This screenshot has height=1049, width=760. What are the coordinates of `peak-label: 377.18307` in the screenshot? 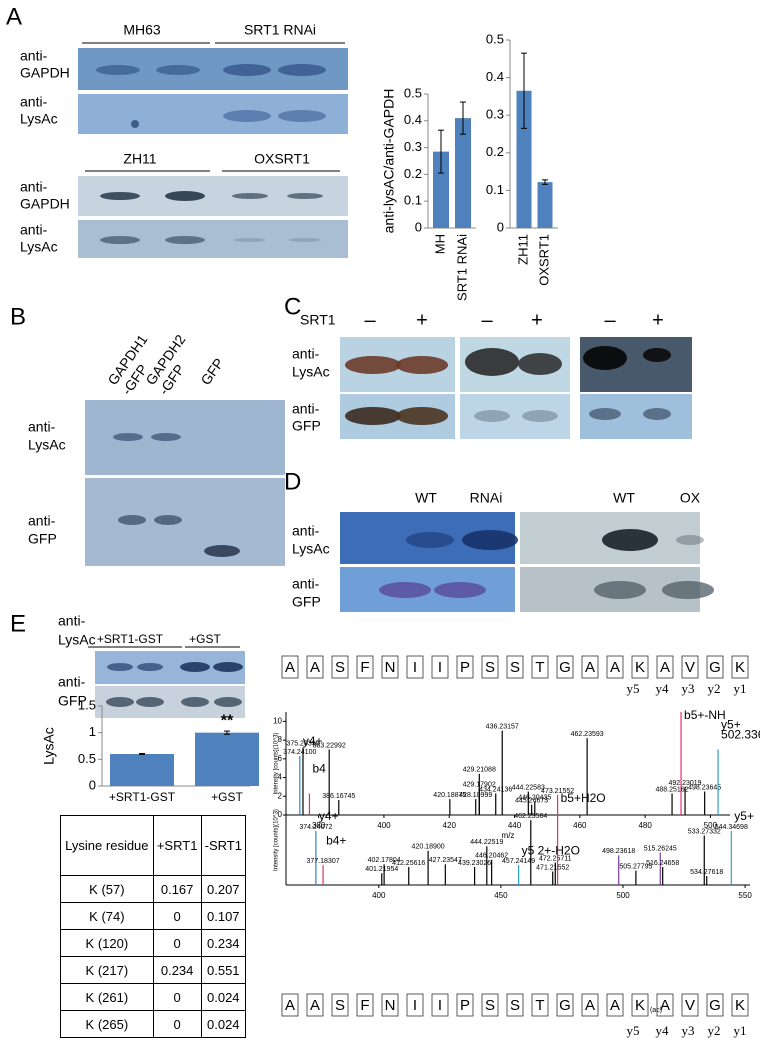 It's located at (323, 861).